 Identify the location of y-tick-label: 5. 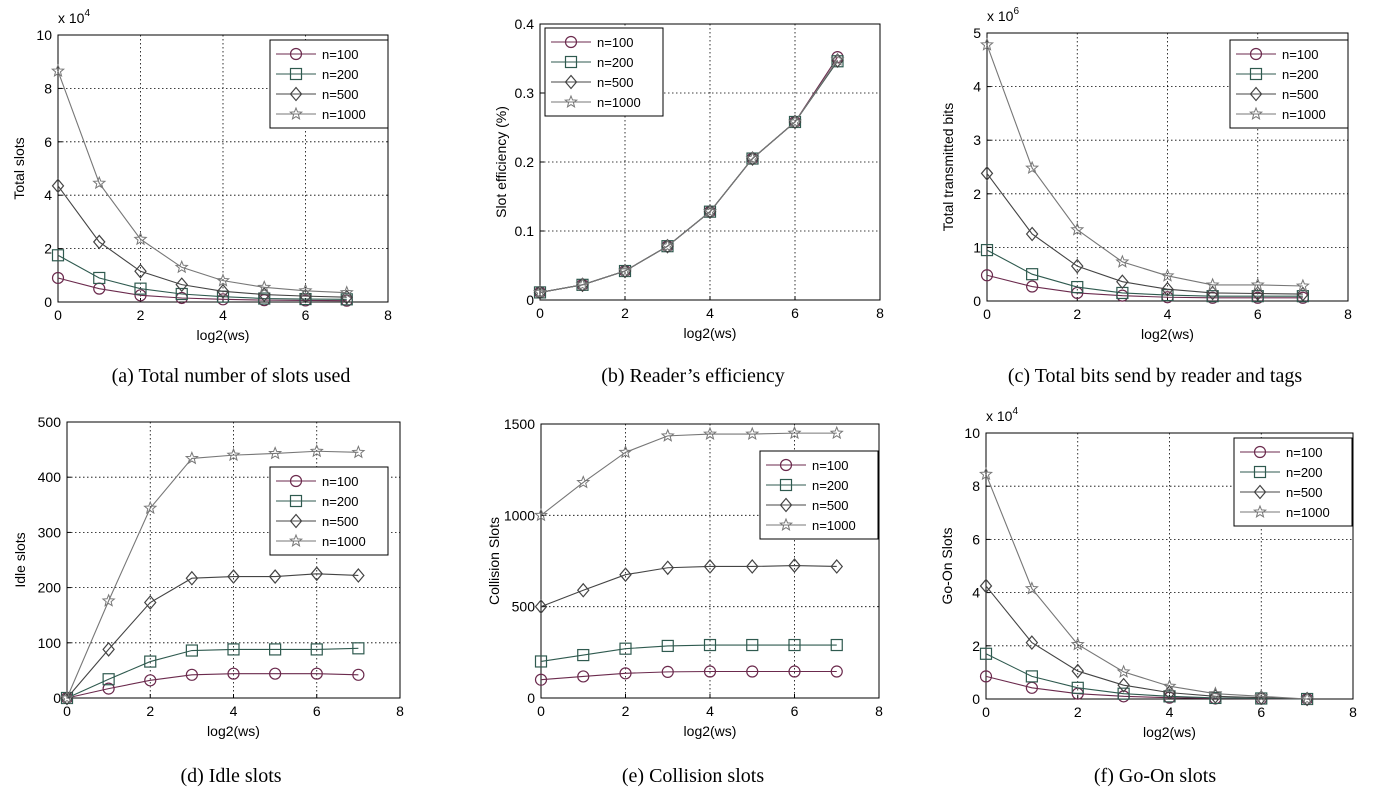
(977, 33).